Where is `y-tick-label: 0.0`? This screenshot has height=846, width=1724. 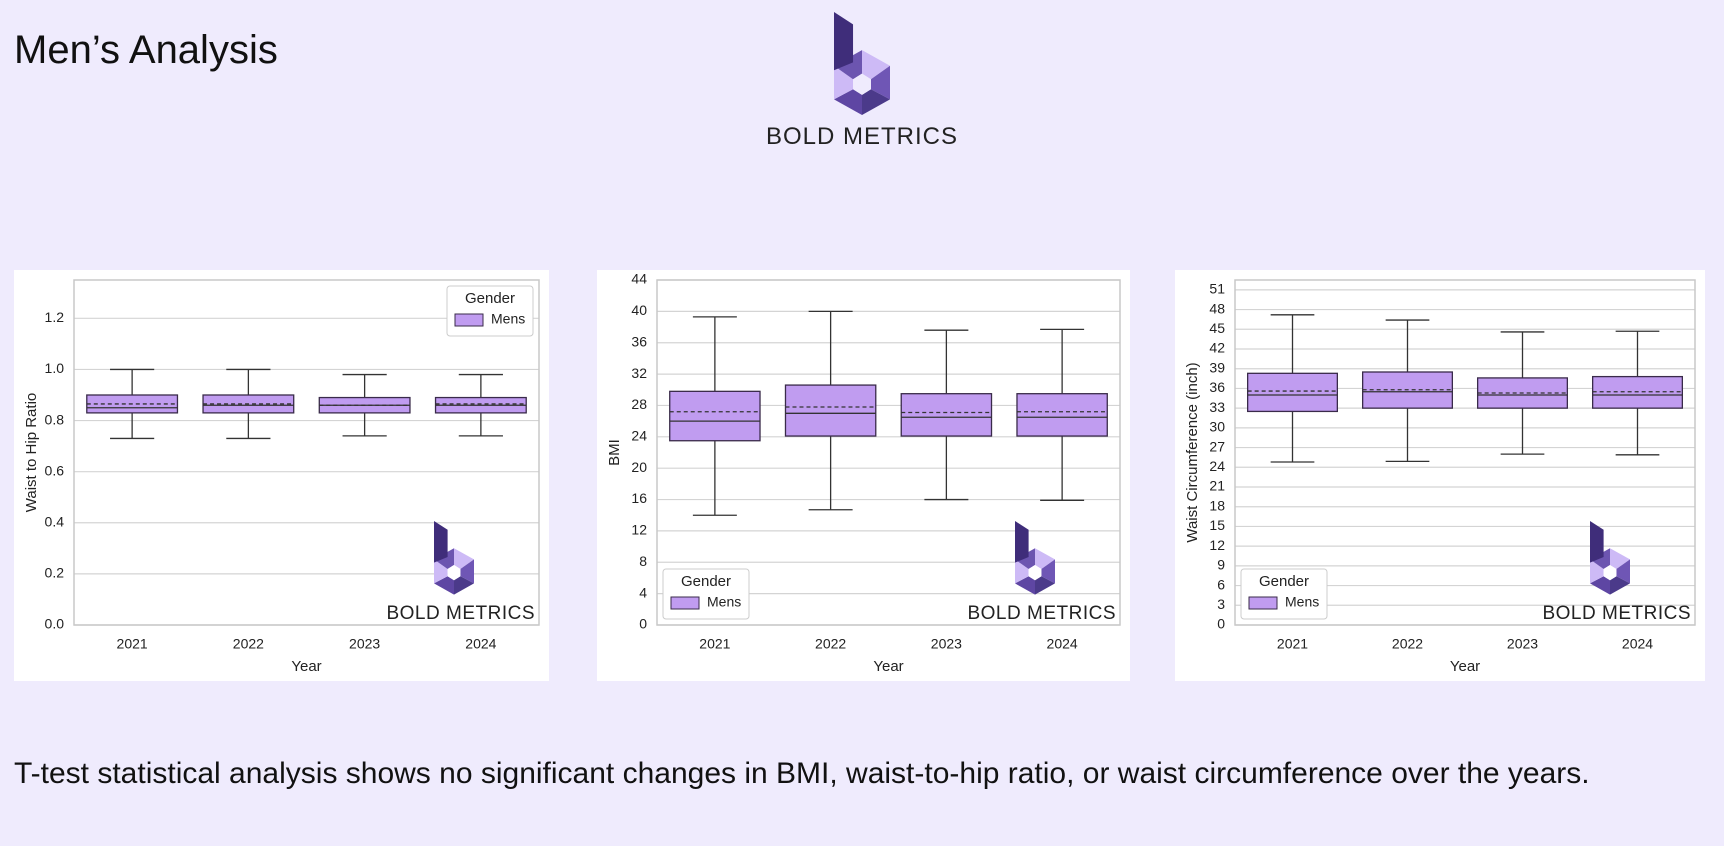
y-tick-label: 0.0 is located at coordinates (55, 624).